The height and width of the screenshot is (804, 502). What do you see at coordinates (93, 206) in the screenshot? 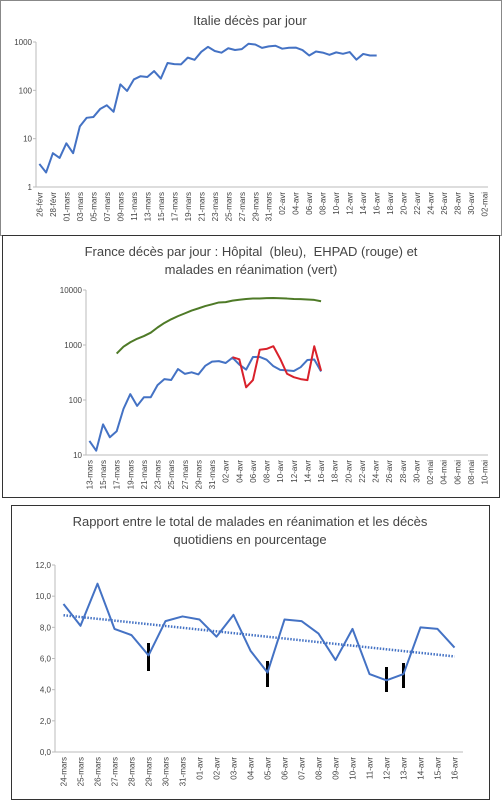
I see `x-tick-label: 05-mars` at bounding box center [93, 206].